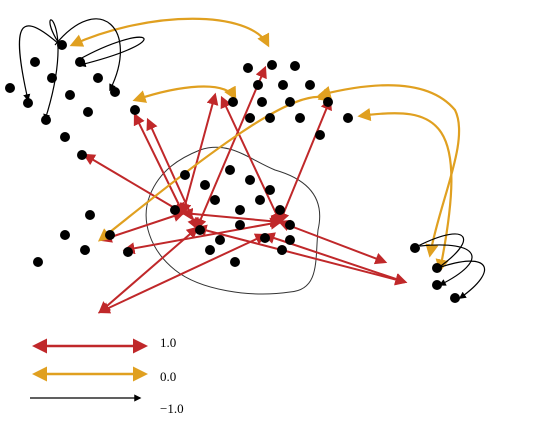 The width and height of the screenshot is (550, 423). I want to click on legend: 1.0 0.0 −1.0, so click(107, 375).